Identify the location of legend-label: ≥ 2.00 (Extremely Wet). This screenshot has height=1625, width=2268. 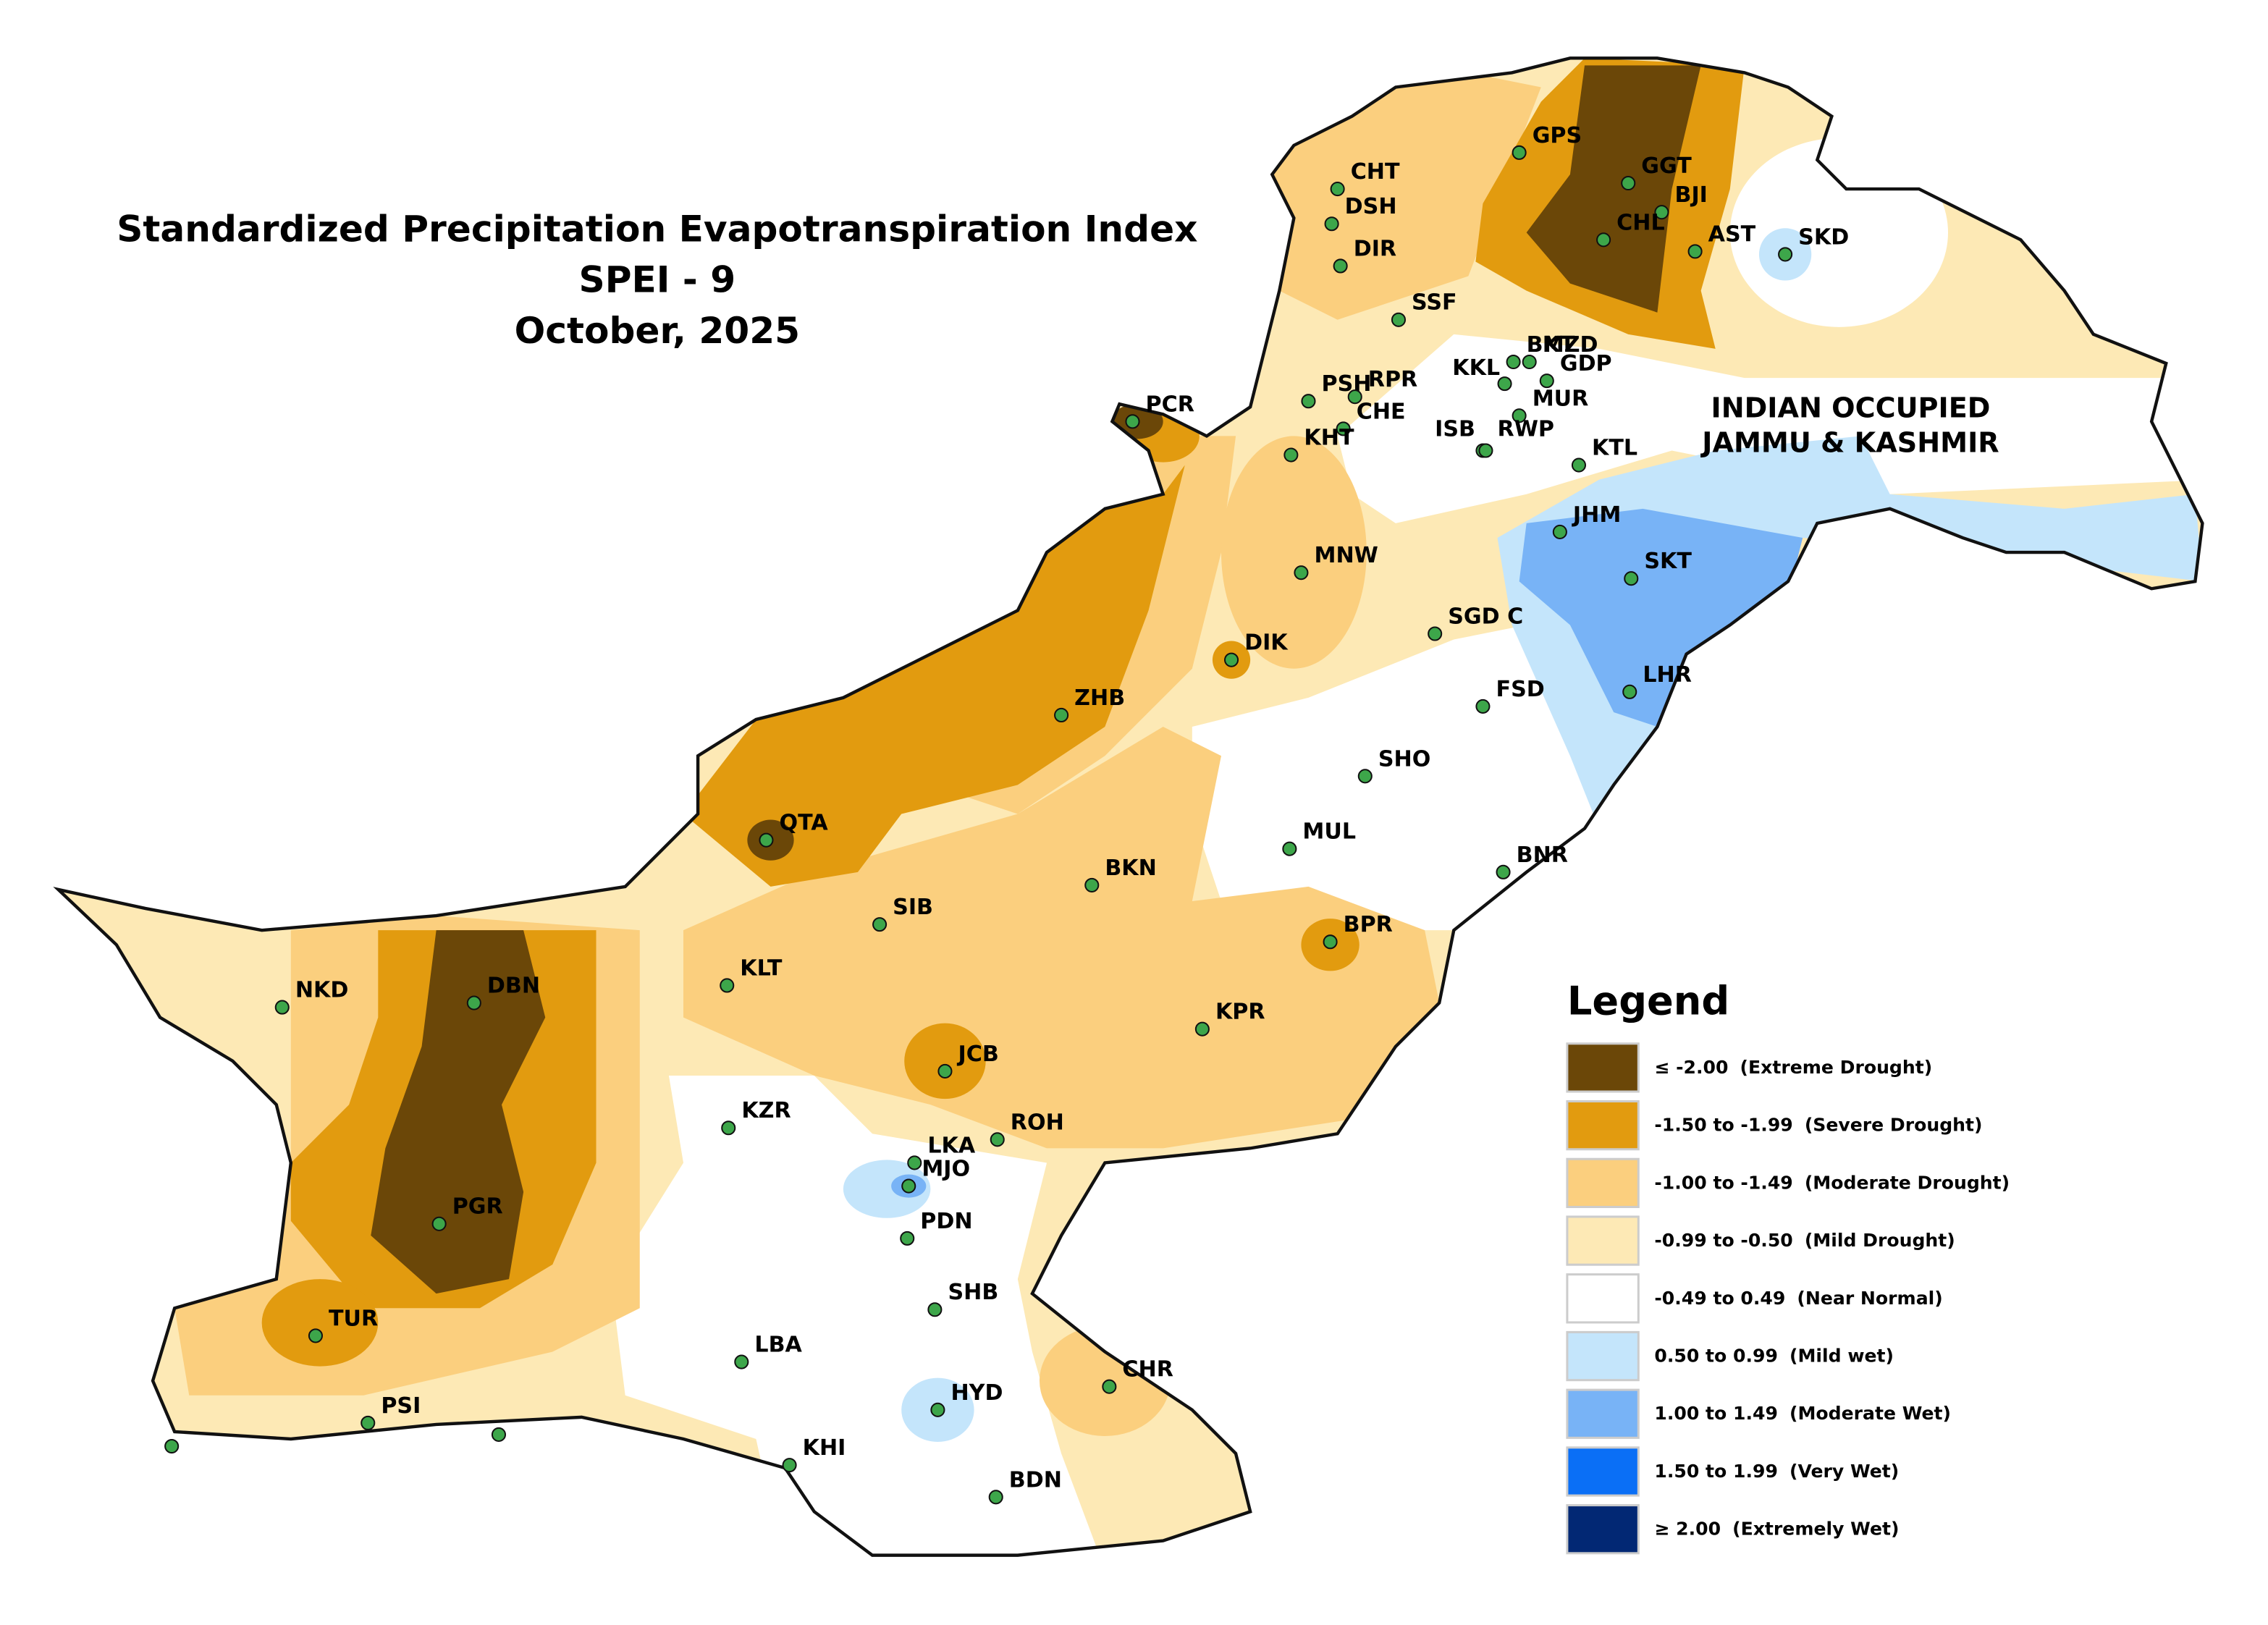
(1776, 1529).